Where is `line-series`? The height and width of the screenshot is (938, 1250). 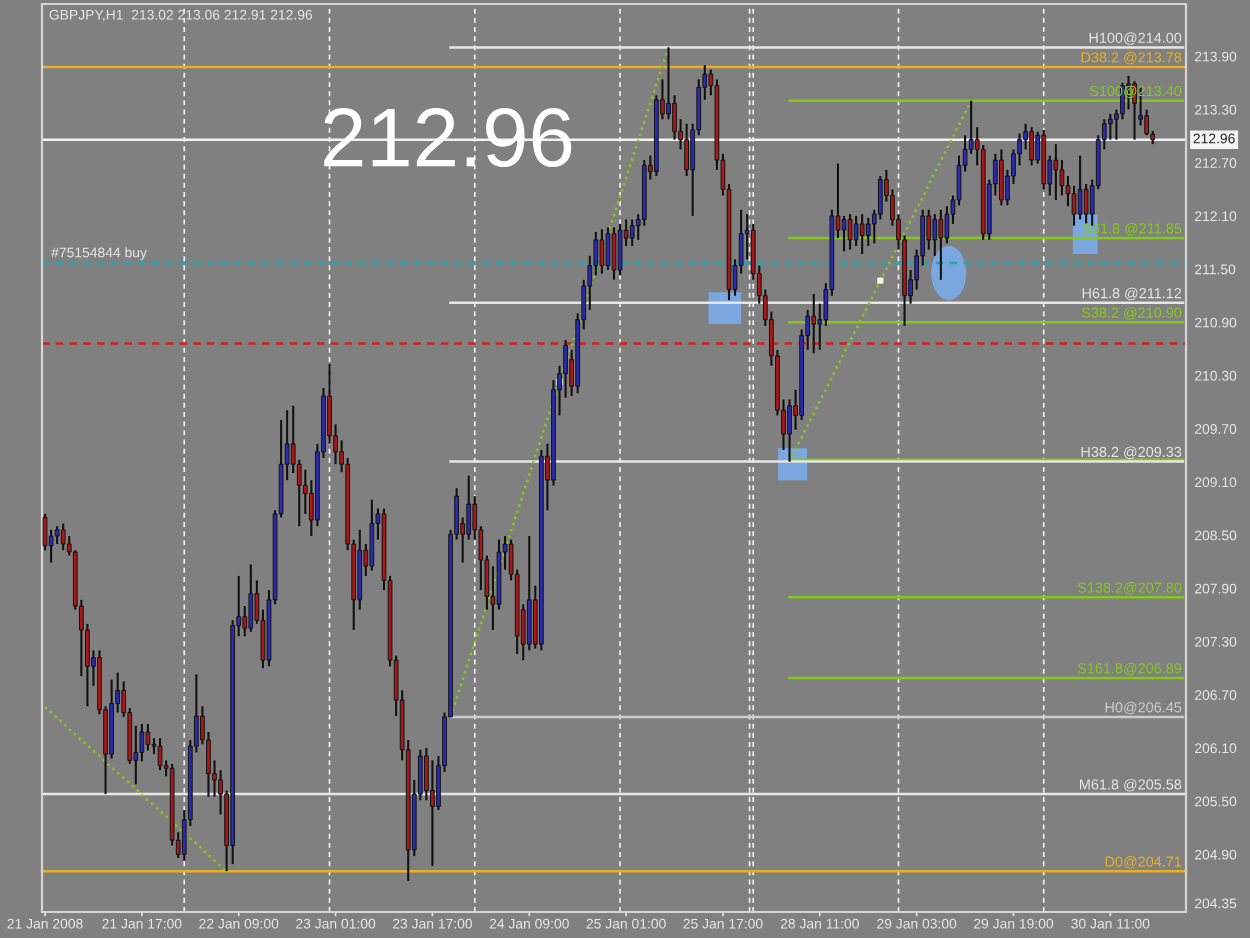 line-series is located at coordinates (135, 789).